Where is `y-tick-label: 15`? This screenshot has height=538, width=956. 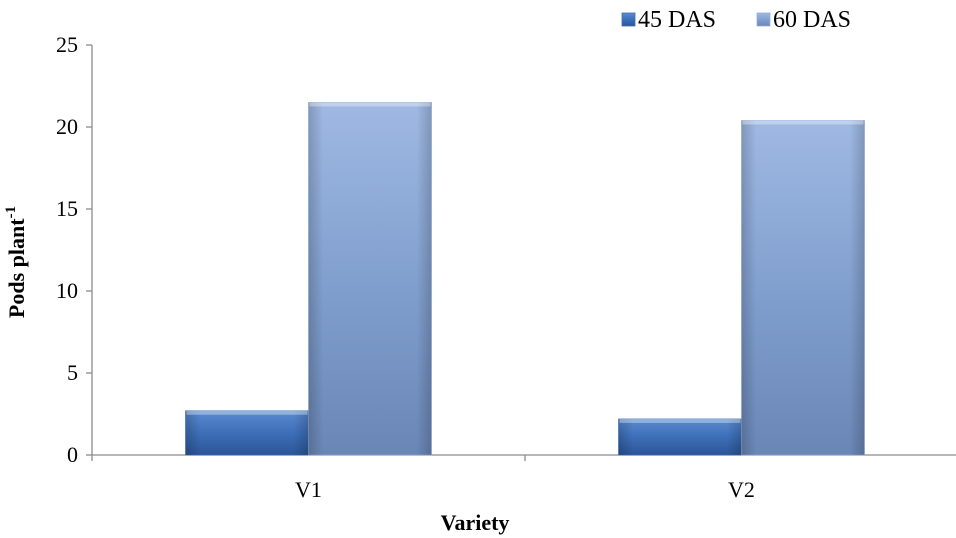 y-tick-label: 15 is located at coordinates (67, 208).